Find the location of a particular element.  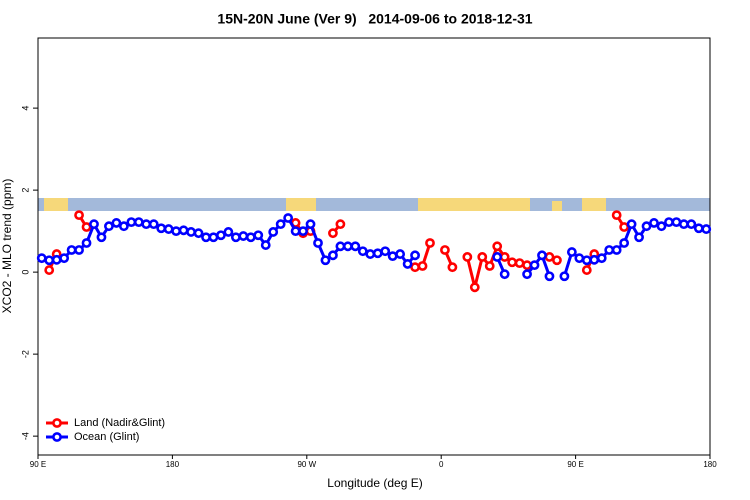

legend-marker is located at coordinates (57, 423).